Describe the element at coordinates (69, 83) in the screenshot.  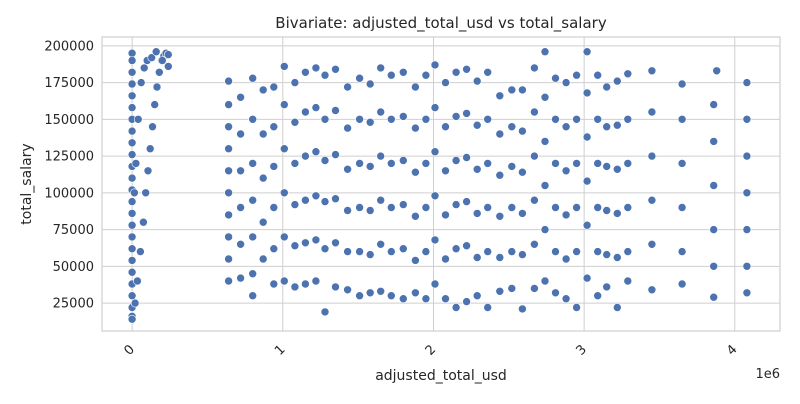
I see `y-tick-label: 175000` at that location.